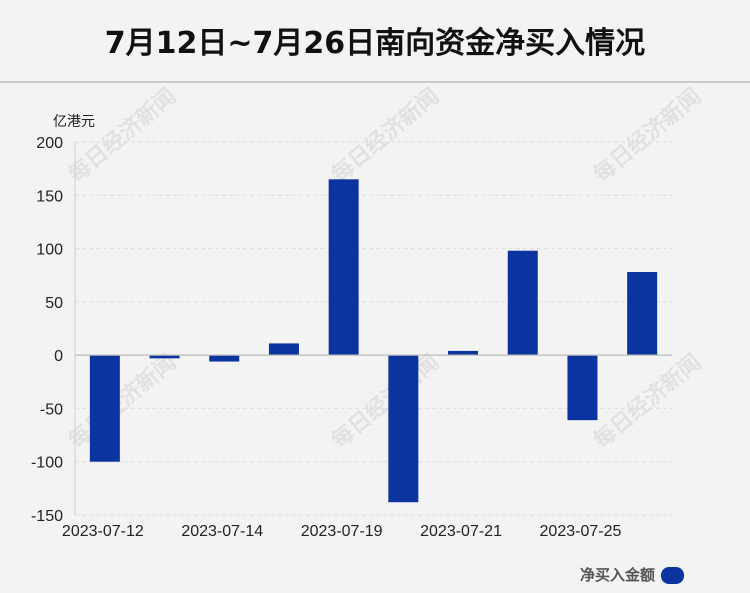  What do you see at coordinates (672, 575) in the screenshot?
I see `legend-swatch` at bounding box center [672, 575].